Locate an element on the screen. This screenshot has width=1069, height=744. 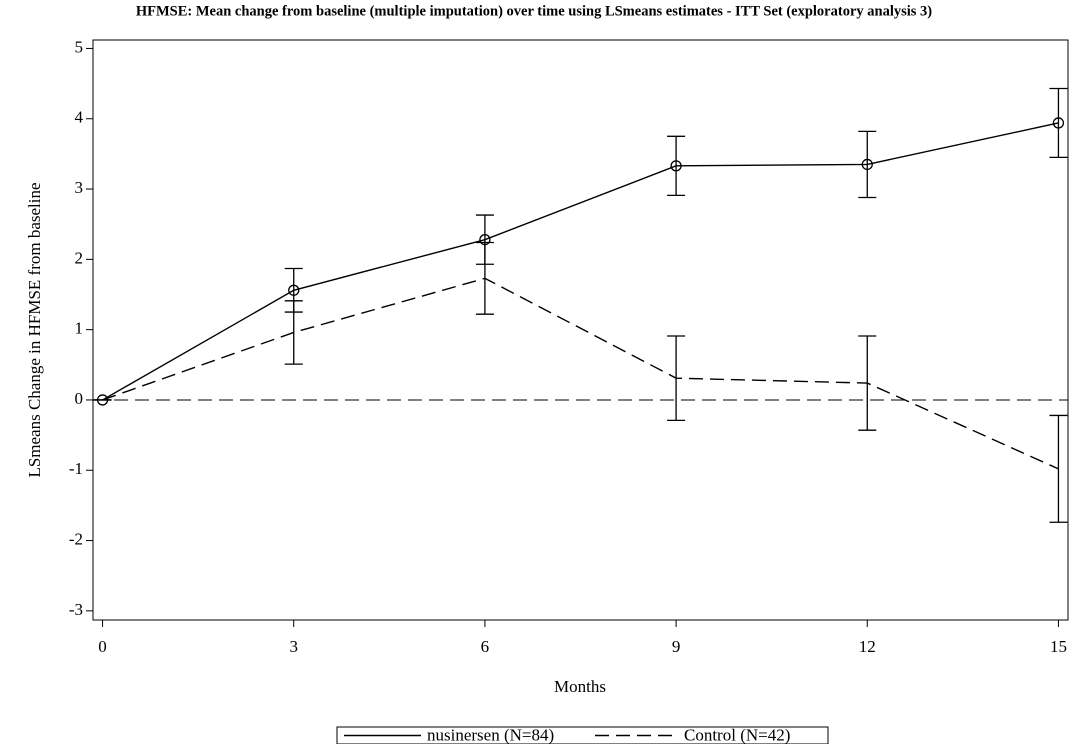
y-tick-label: 1 is located at coordinates (79, 328).